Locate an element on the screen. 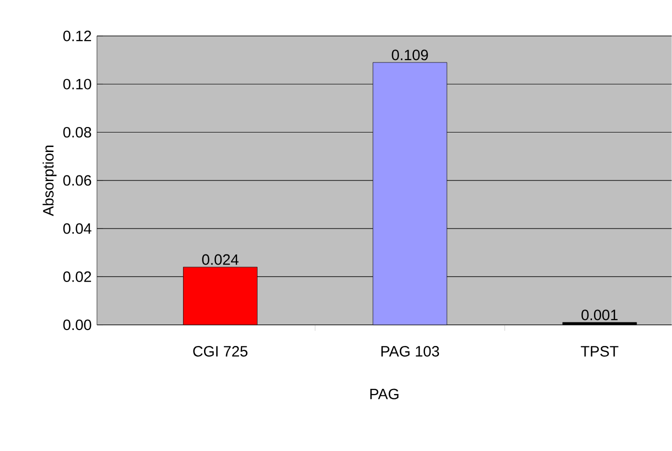 The height and width of the screenshot is (451, 672). data-label: 0.109 is located at coordinates (410, 55).